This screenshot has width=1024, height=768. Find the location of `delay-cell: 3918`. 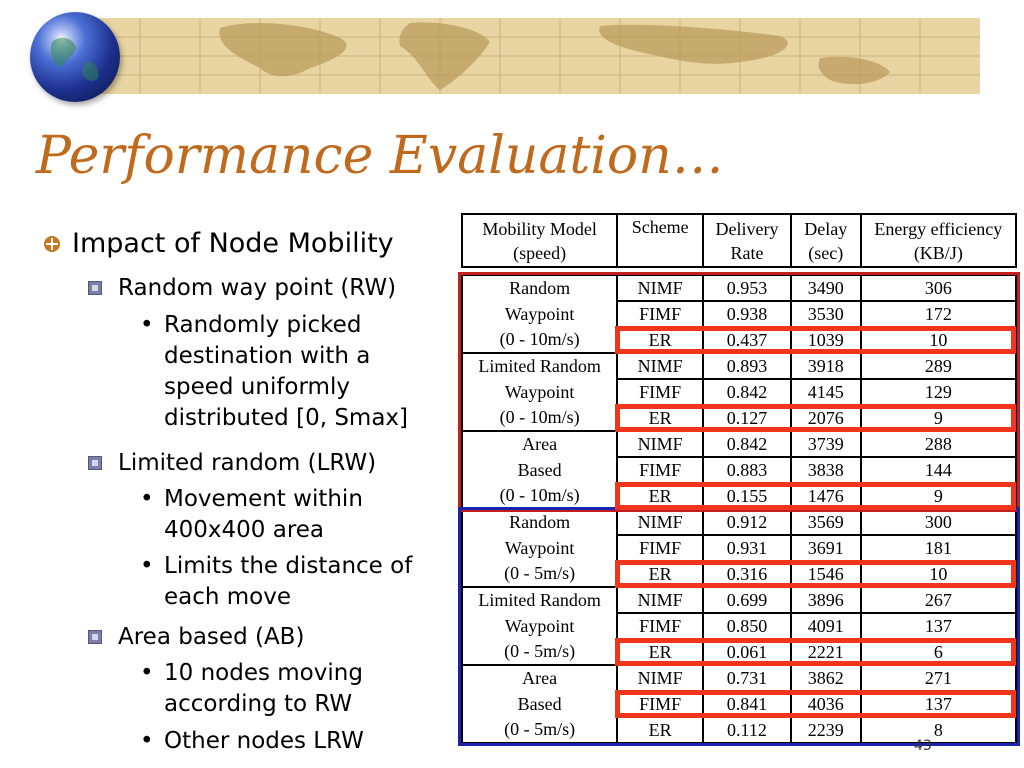

delay-cell: 3918 is located at coordinates (825, 366).